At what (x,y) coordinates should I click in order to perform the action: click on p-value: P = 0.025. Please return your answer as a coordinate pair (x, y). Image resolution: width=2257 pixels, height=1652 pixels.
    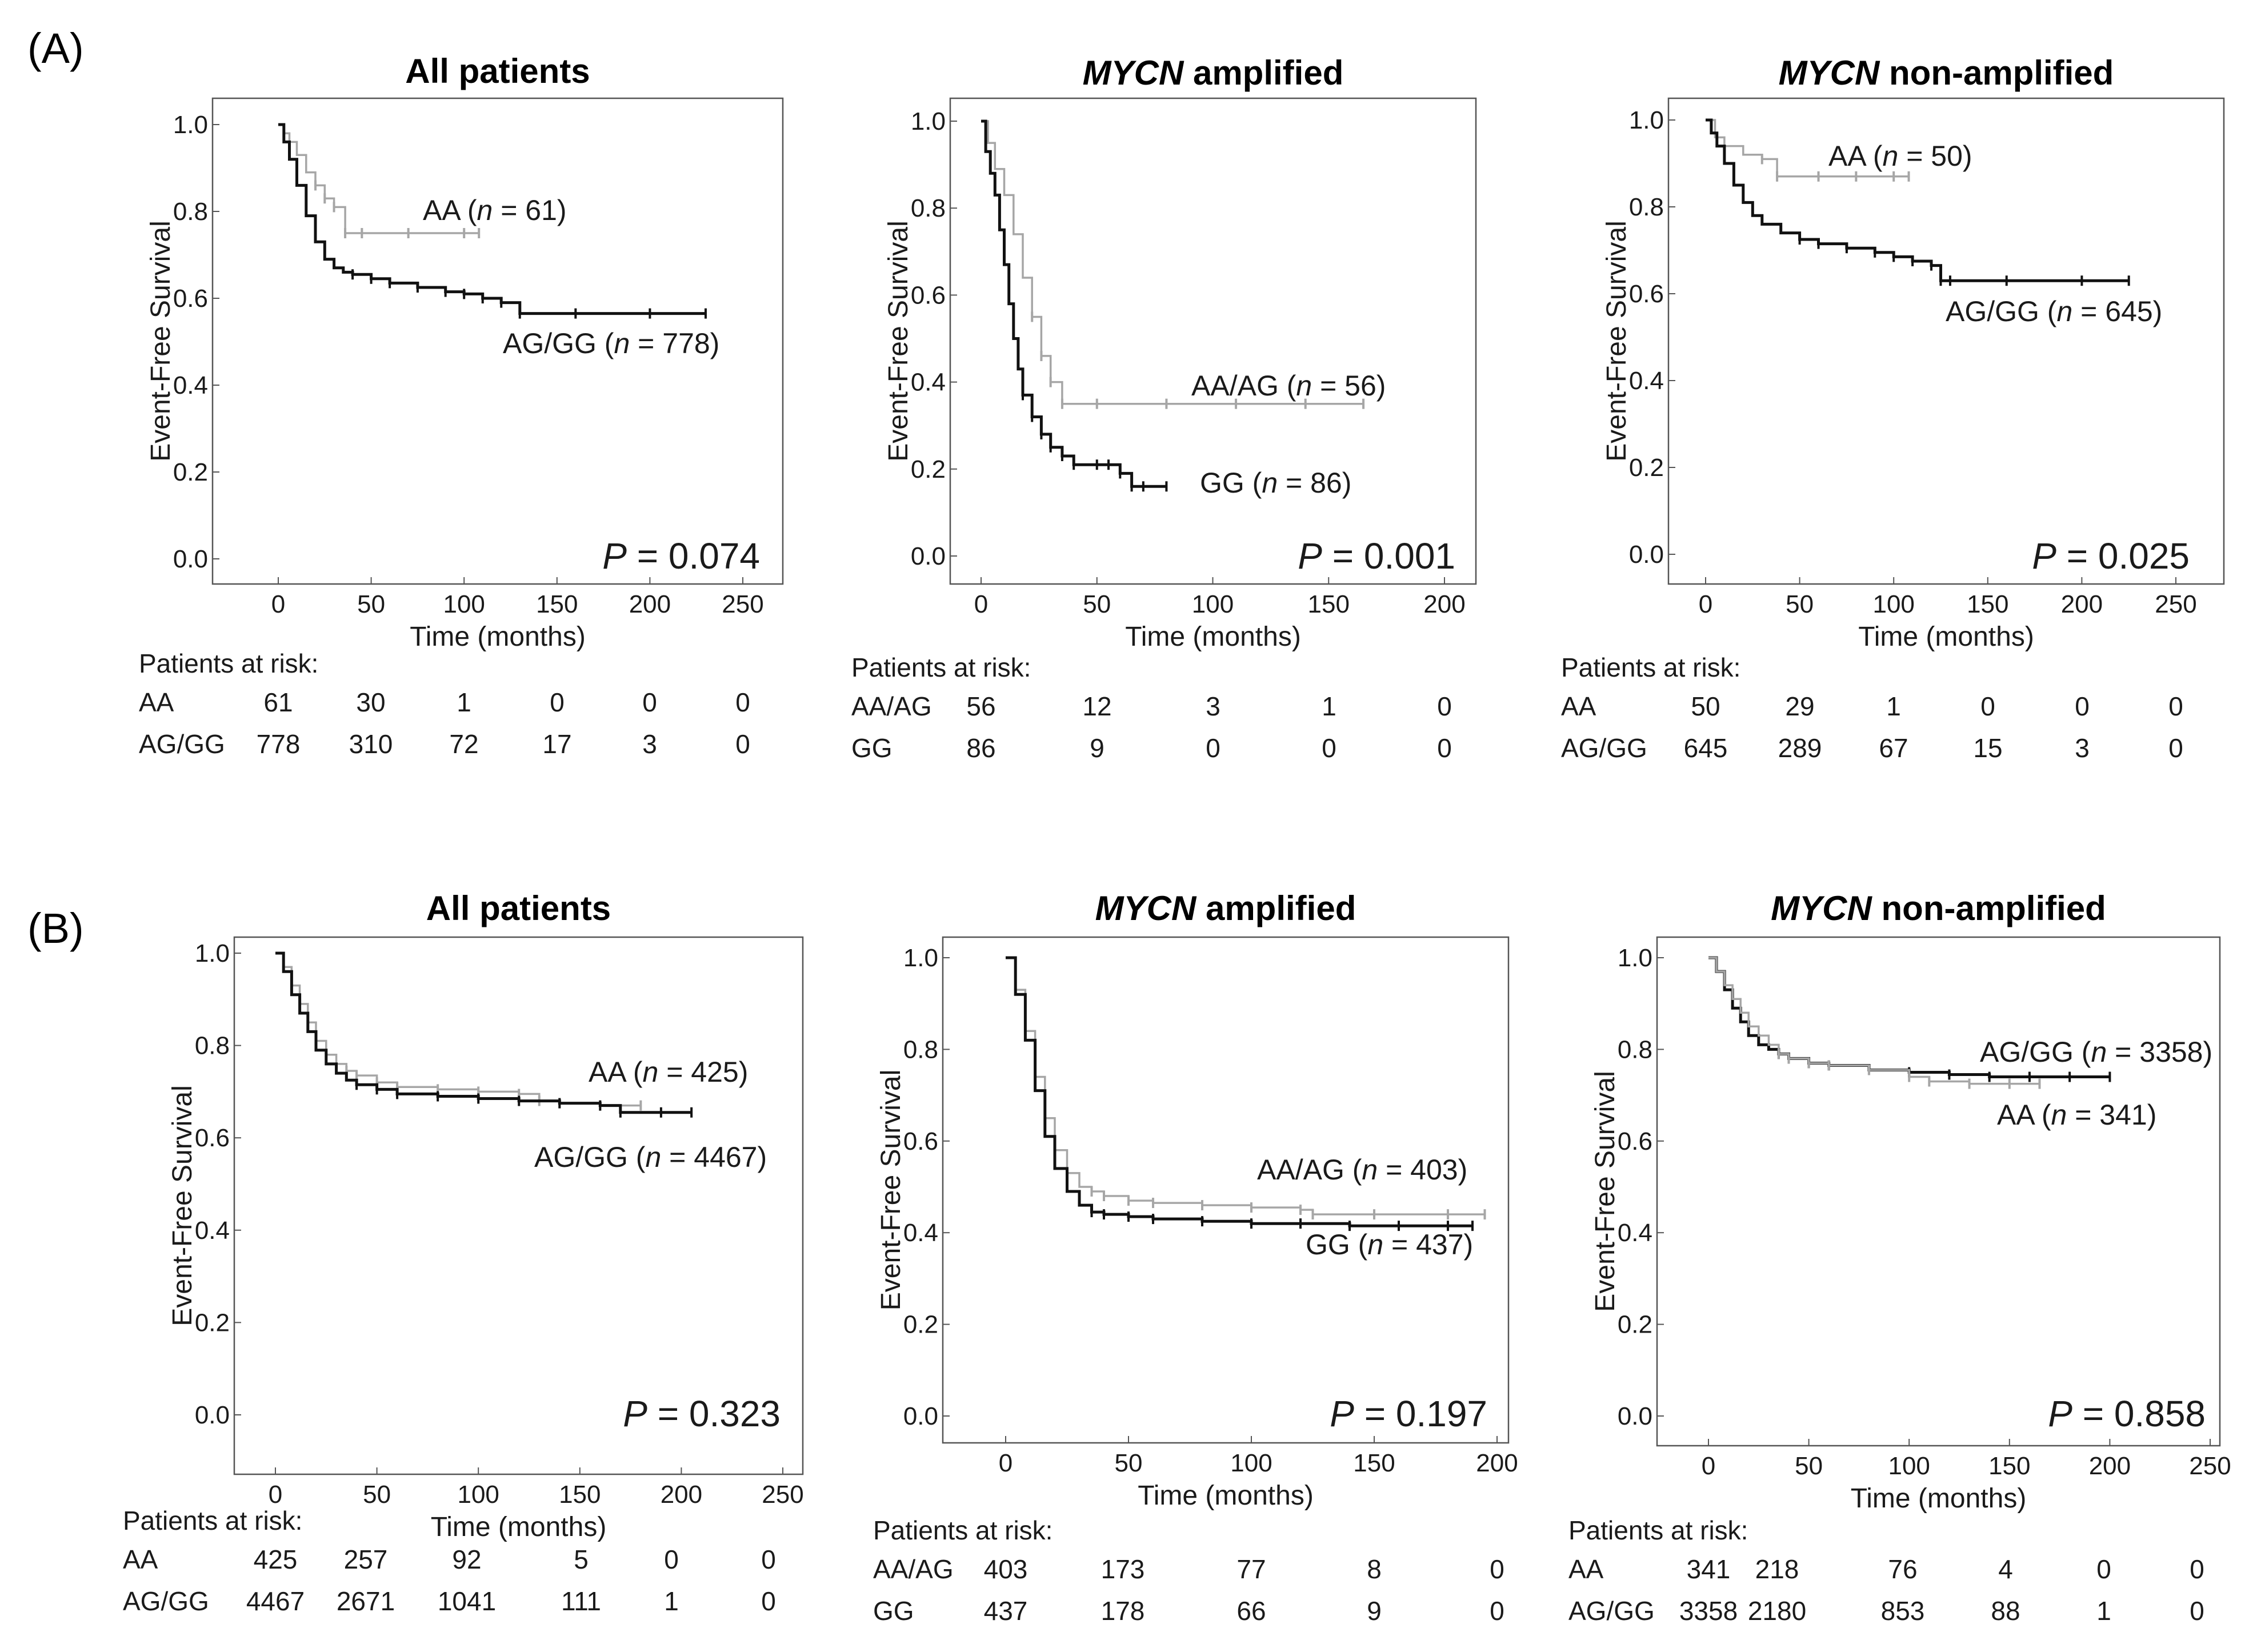
    Looking at the image, I should click on (2111, 556).